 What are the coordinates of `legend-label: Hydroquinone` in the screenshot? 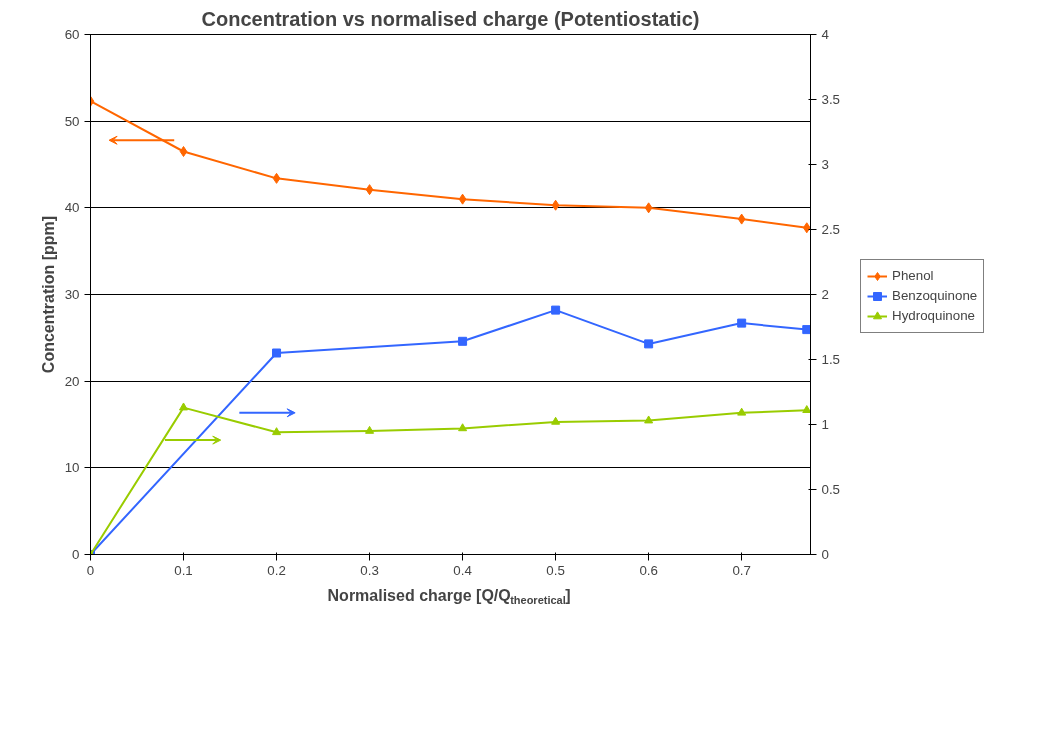 It's located at (933, 315).